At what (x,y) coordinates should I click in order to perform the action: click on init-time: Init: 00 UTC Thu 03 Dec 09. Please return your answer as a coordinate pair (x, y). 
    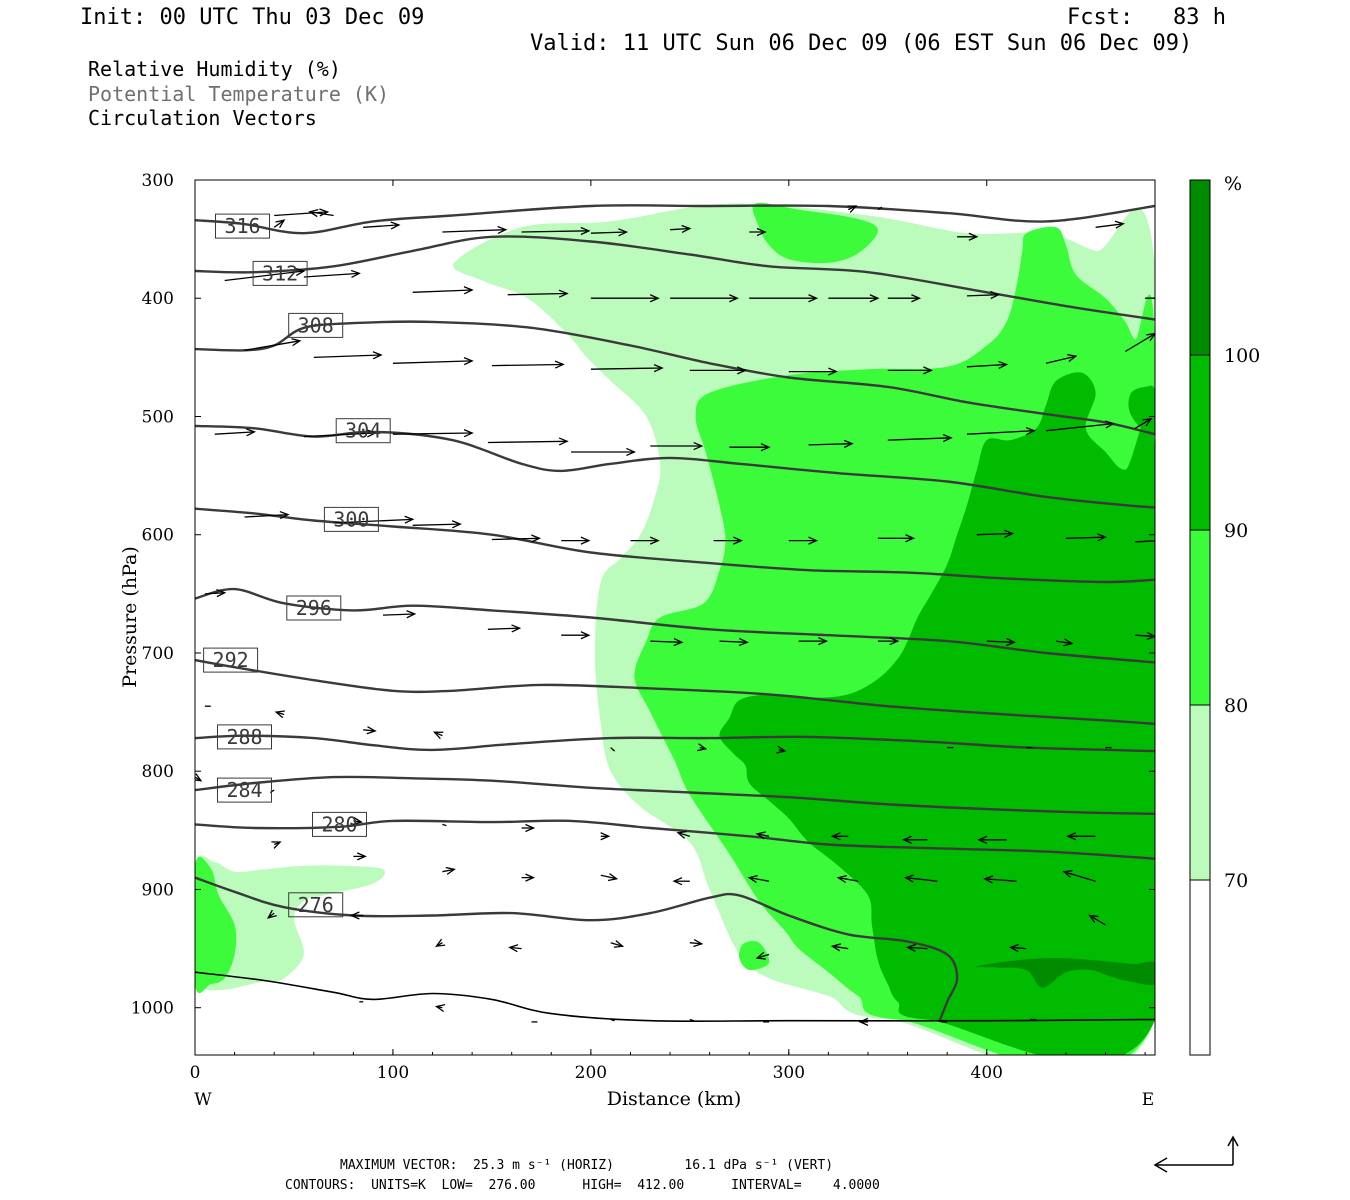
    Looking at the image, I should click on (252, 17).